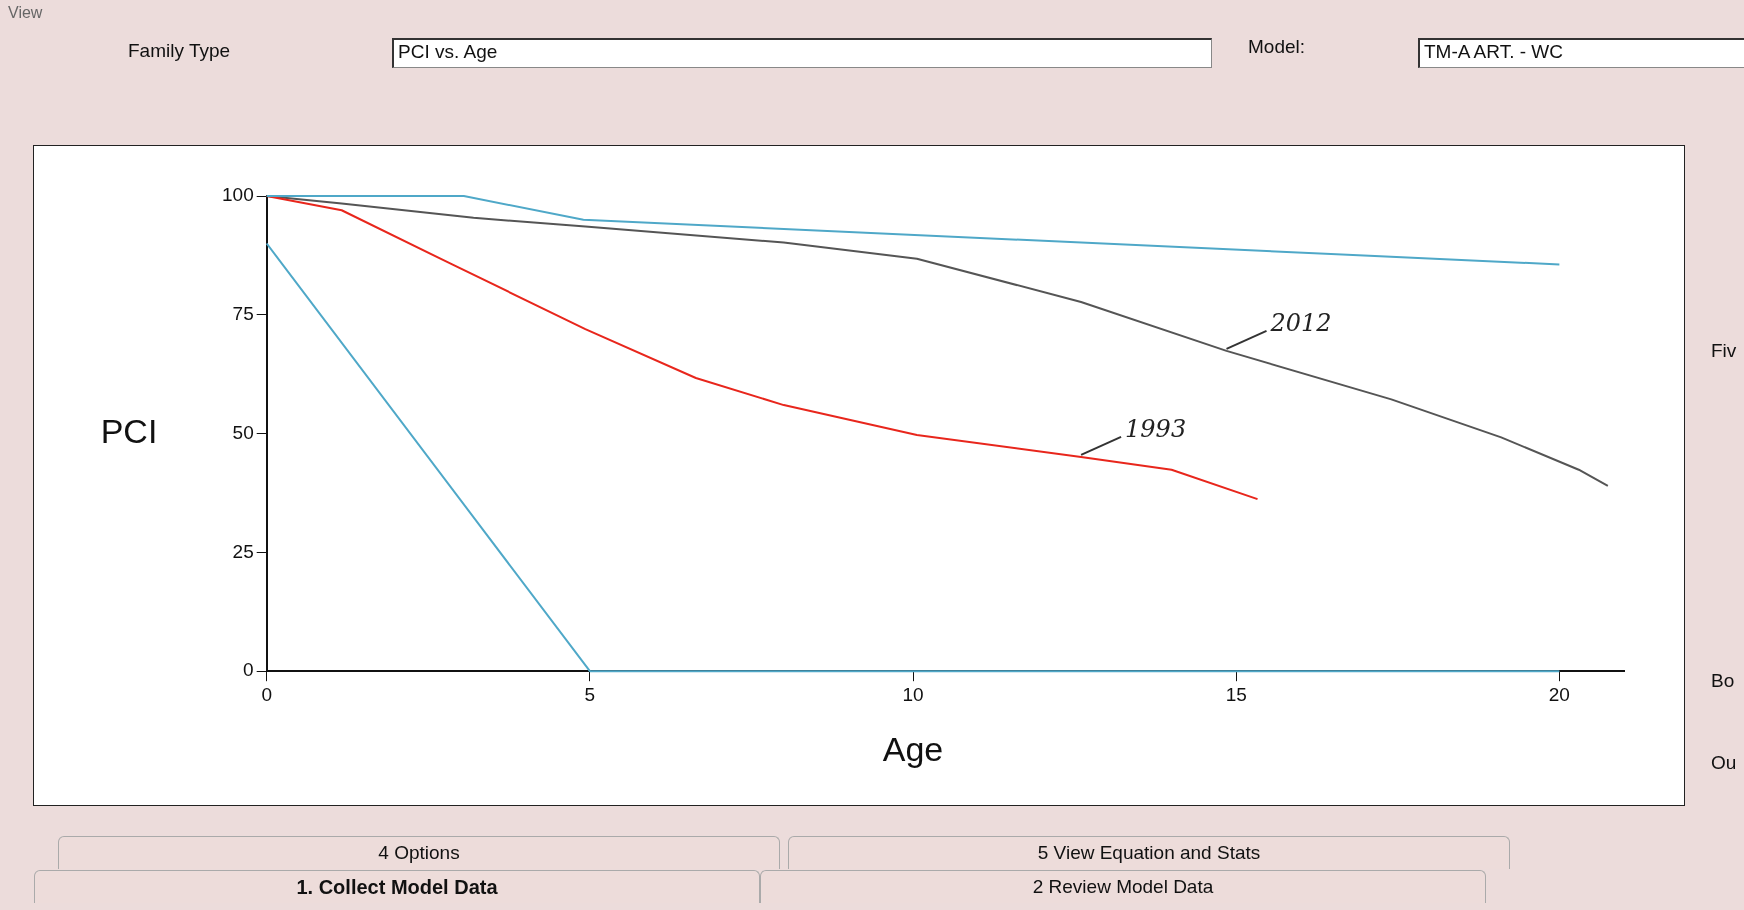  Describe the element at coordinates (1156, 429) in the screenshot. I see `series-label: 1993` at that location.